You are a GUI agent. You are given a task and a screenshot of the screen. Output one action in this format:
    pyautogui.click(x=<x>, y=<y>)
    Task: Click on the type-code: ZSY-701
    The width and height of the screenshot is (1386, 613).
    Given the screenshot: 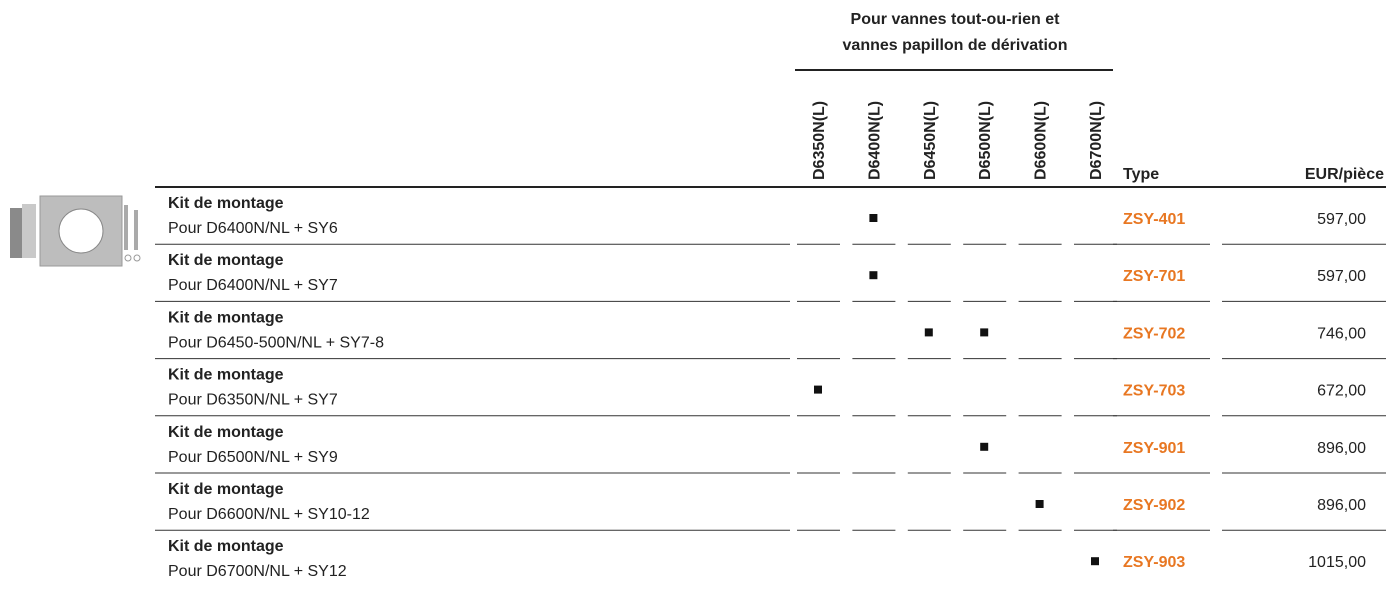 What is the action you would take?
    pyautogui.click(x=1154, y=276)
    